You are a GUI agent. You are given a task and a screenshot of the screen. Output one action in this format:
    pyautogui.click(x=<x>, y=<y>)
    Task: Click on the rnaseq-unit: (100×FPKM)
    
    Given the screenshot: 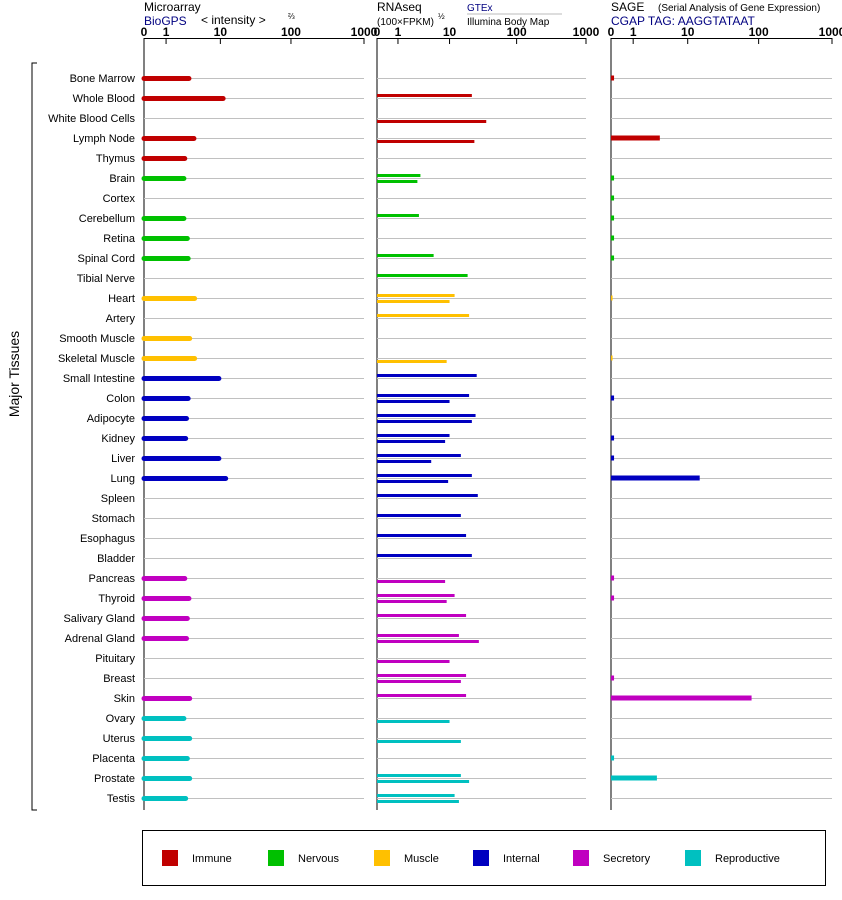 What is the action you would take?
    pyautogui.click(x=405, y=22)
    